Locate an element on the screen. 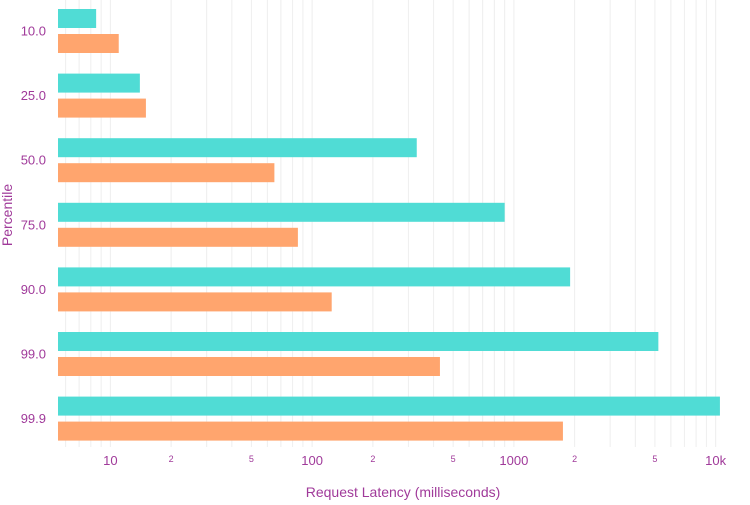  category-label: 10.0 is located at coordinates (33, 31).